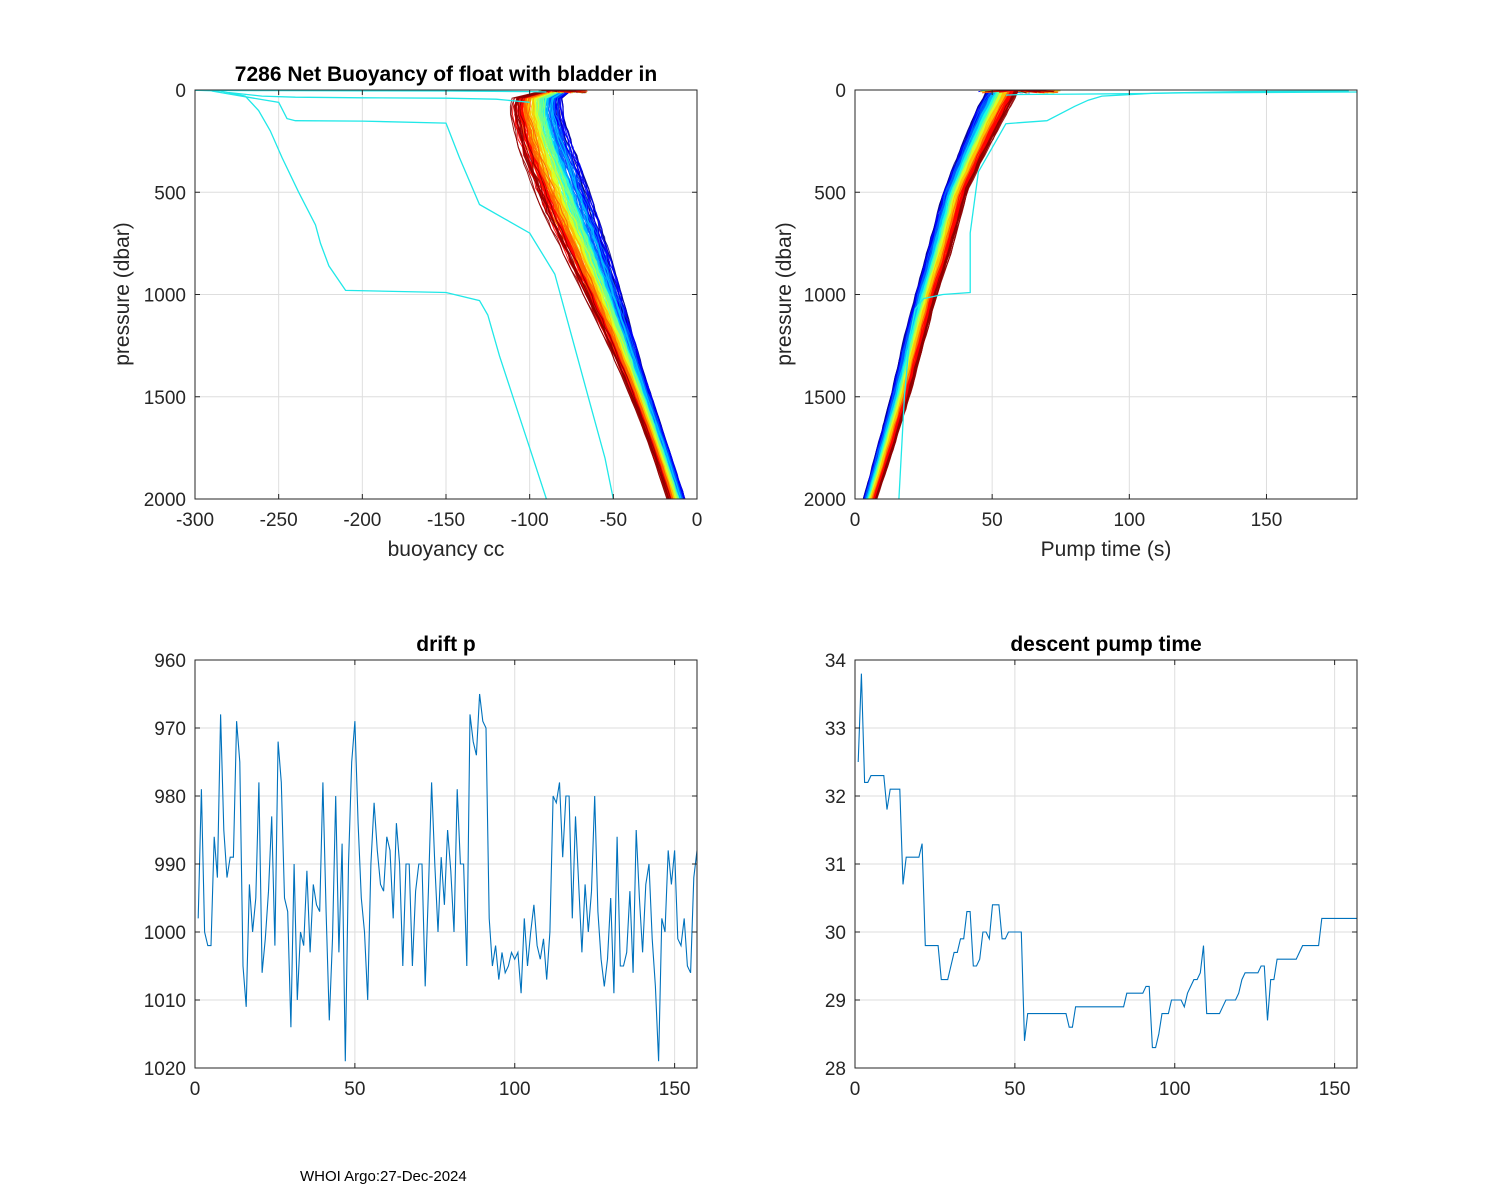 The height and width of the screenshot is (1200, 1500). I want to click on pumptime-xlabel: Pump time (s), so click(1106, 549).